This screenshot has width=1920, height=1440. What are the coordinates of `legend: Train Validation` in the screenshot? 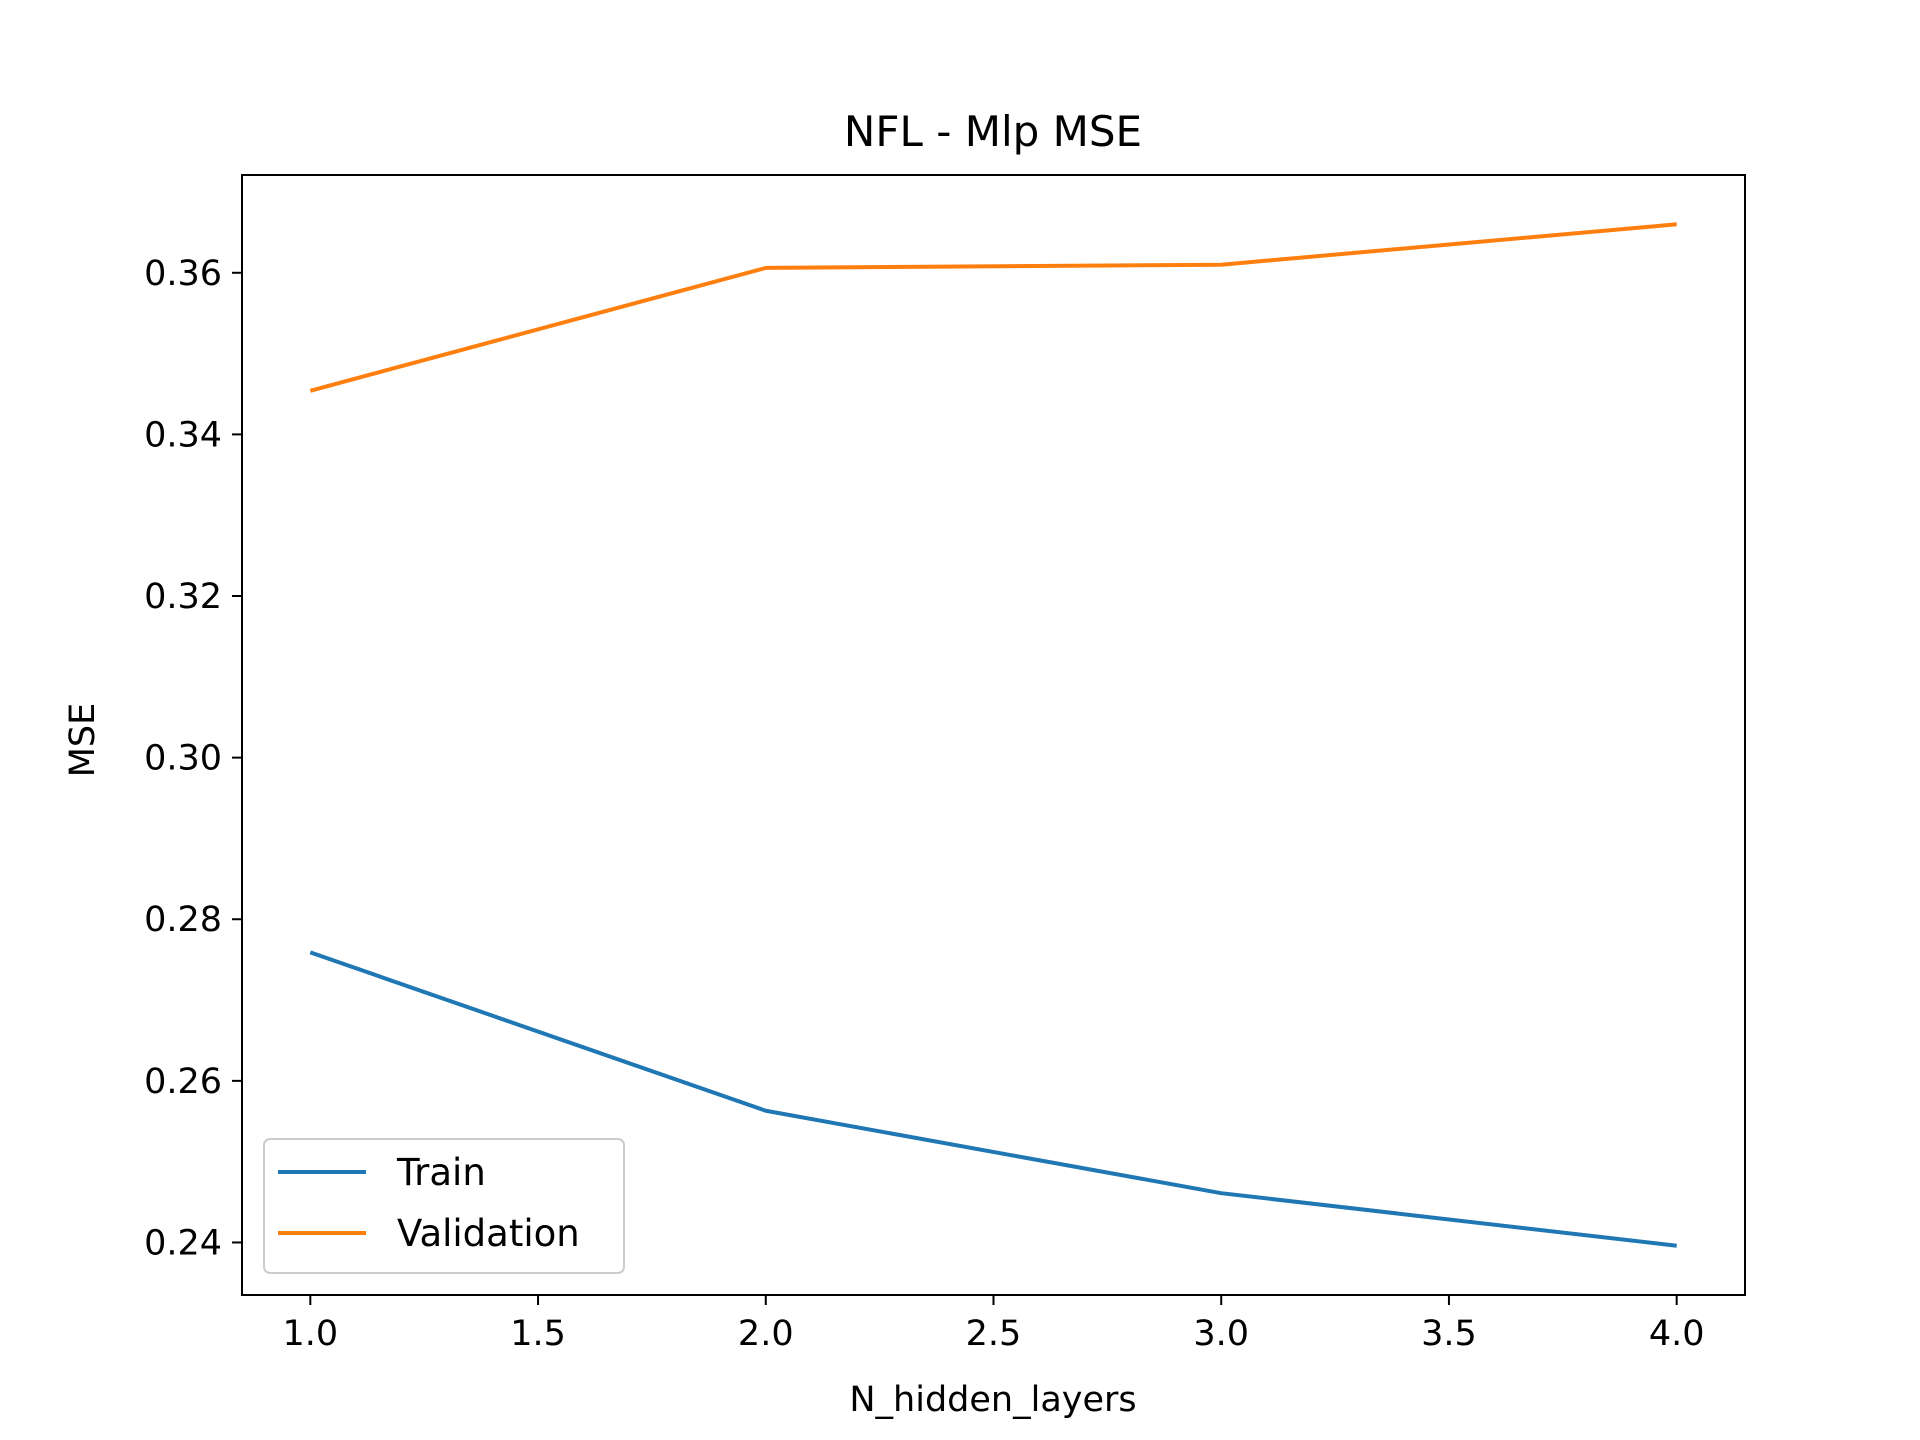 It's located at (444, 1206).